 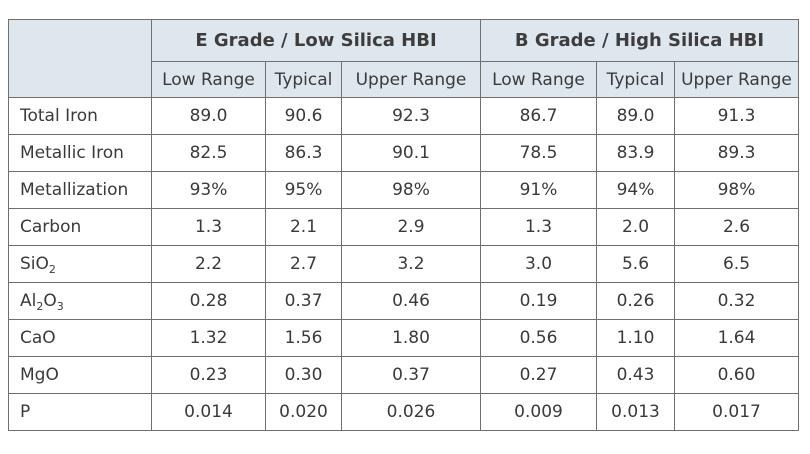 What do you see at coordinates (635, 153) in the screenshot?
I see `table-cell: 83.9` at bounding box center [635, 153].